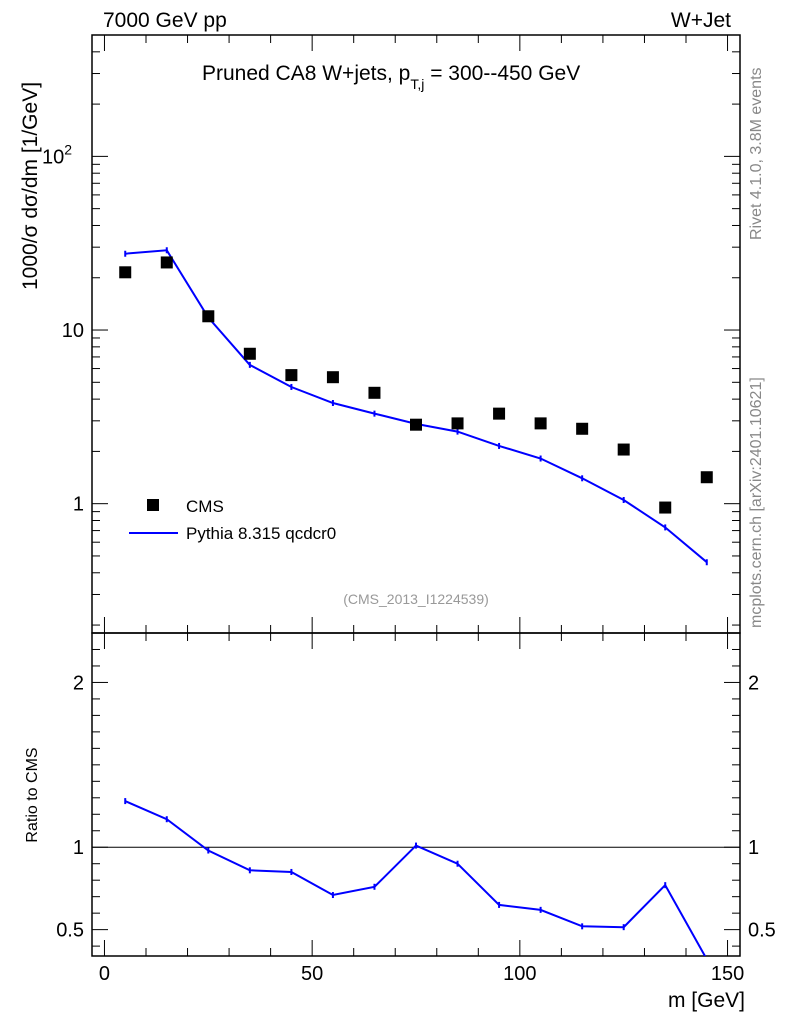 The image size is (786, 1024). I want to click on main-y-axis-label: 1000/σ dσ/dm [1/GeV], so click(30, 186).